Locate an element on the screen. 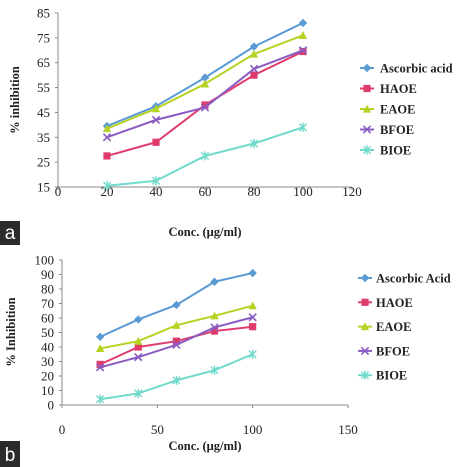 This screenshot has width=474, height=467. y-tick-label: 55 is located at coordinates (43, 87).